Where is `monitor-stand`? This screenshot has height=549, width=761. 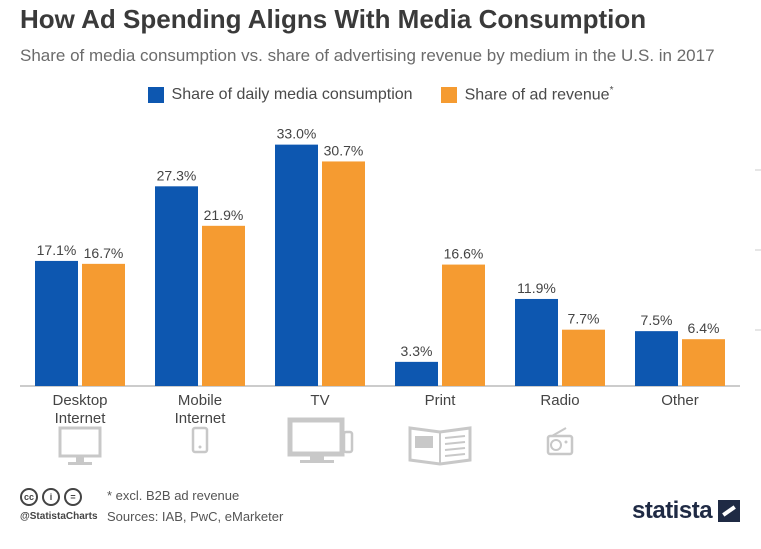 monitor-stand is located at coordinates (80, 459).